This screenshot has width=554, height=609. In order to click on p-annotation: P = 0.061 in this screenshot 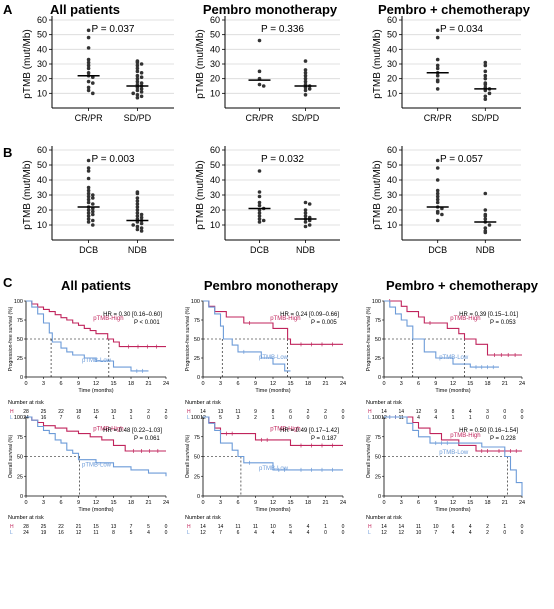, I will do `click(147, 439)`.